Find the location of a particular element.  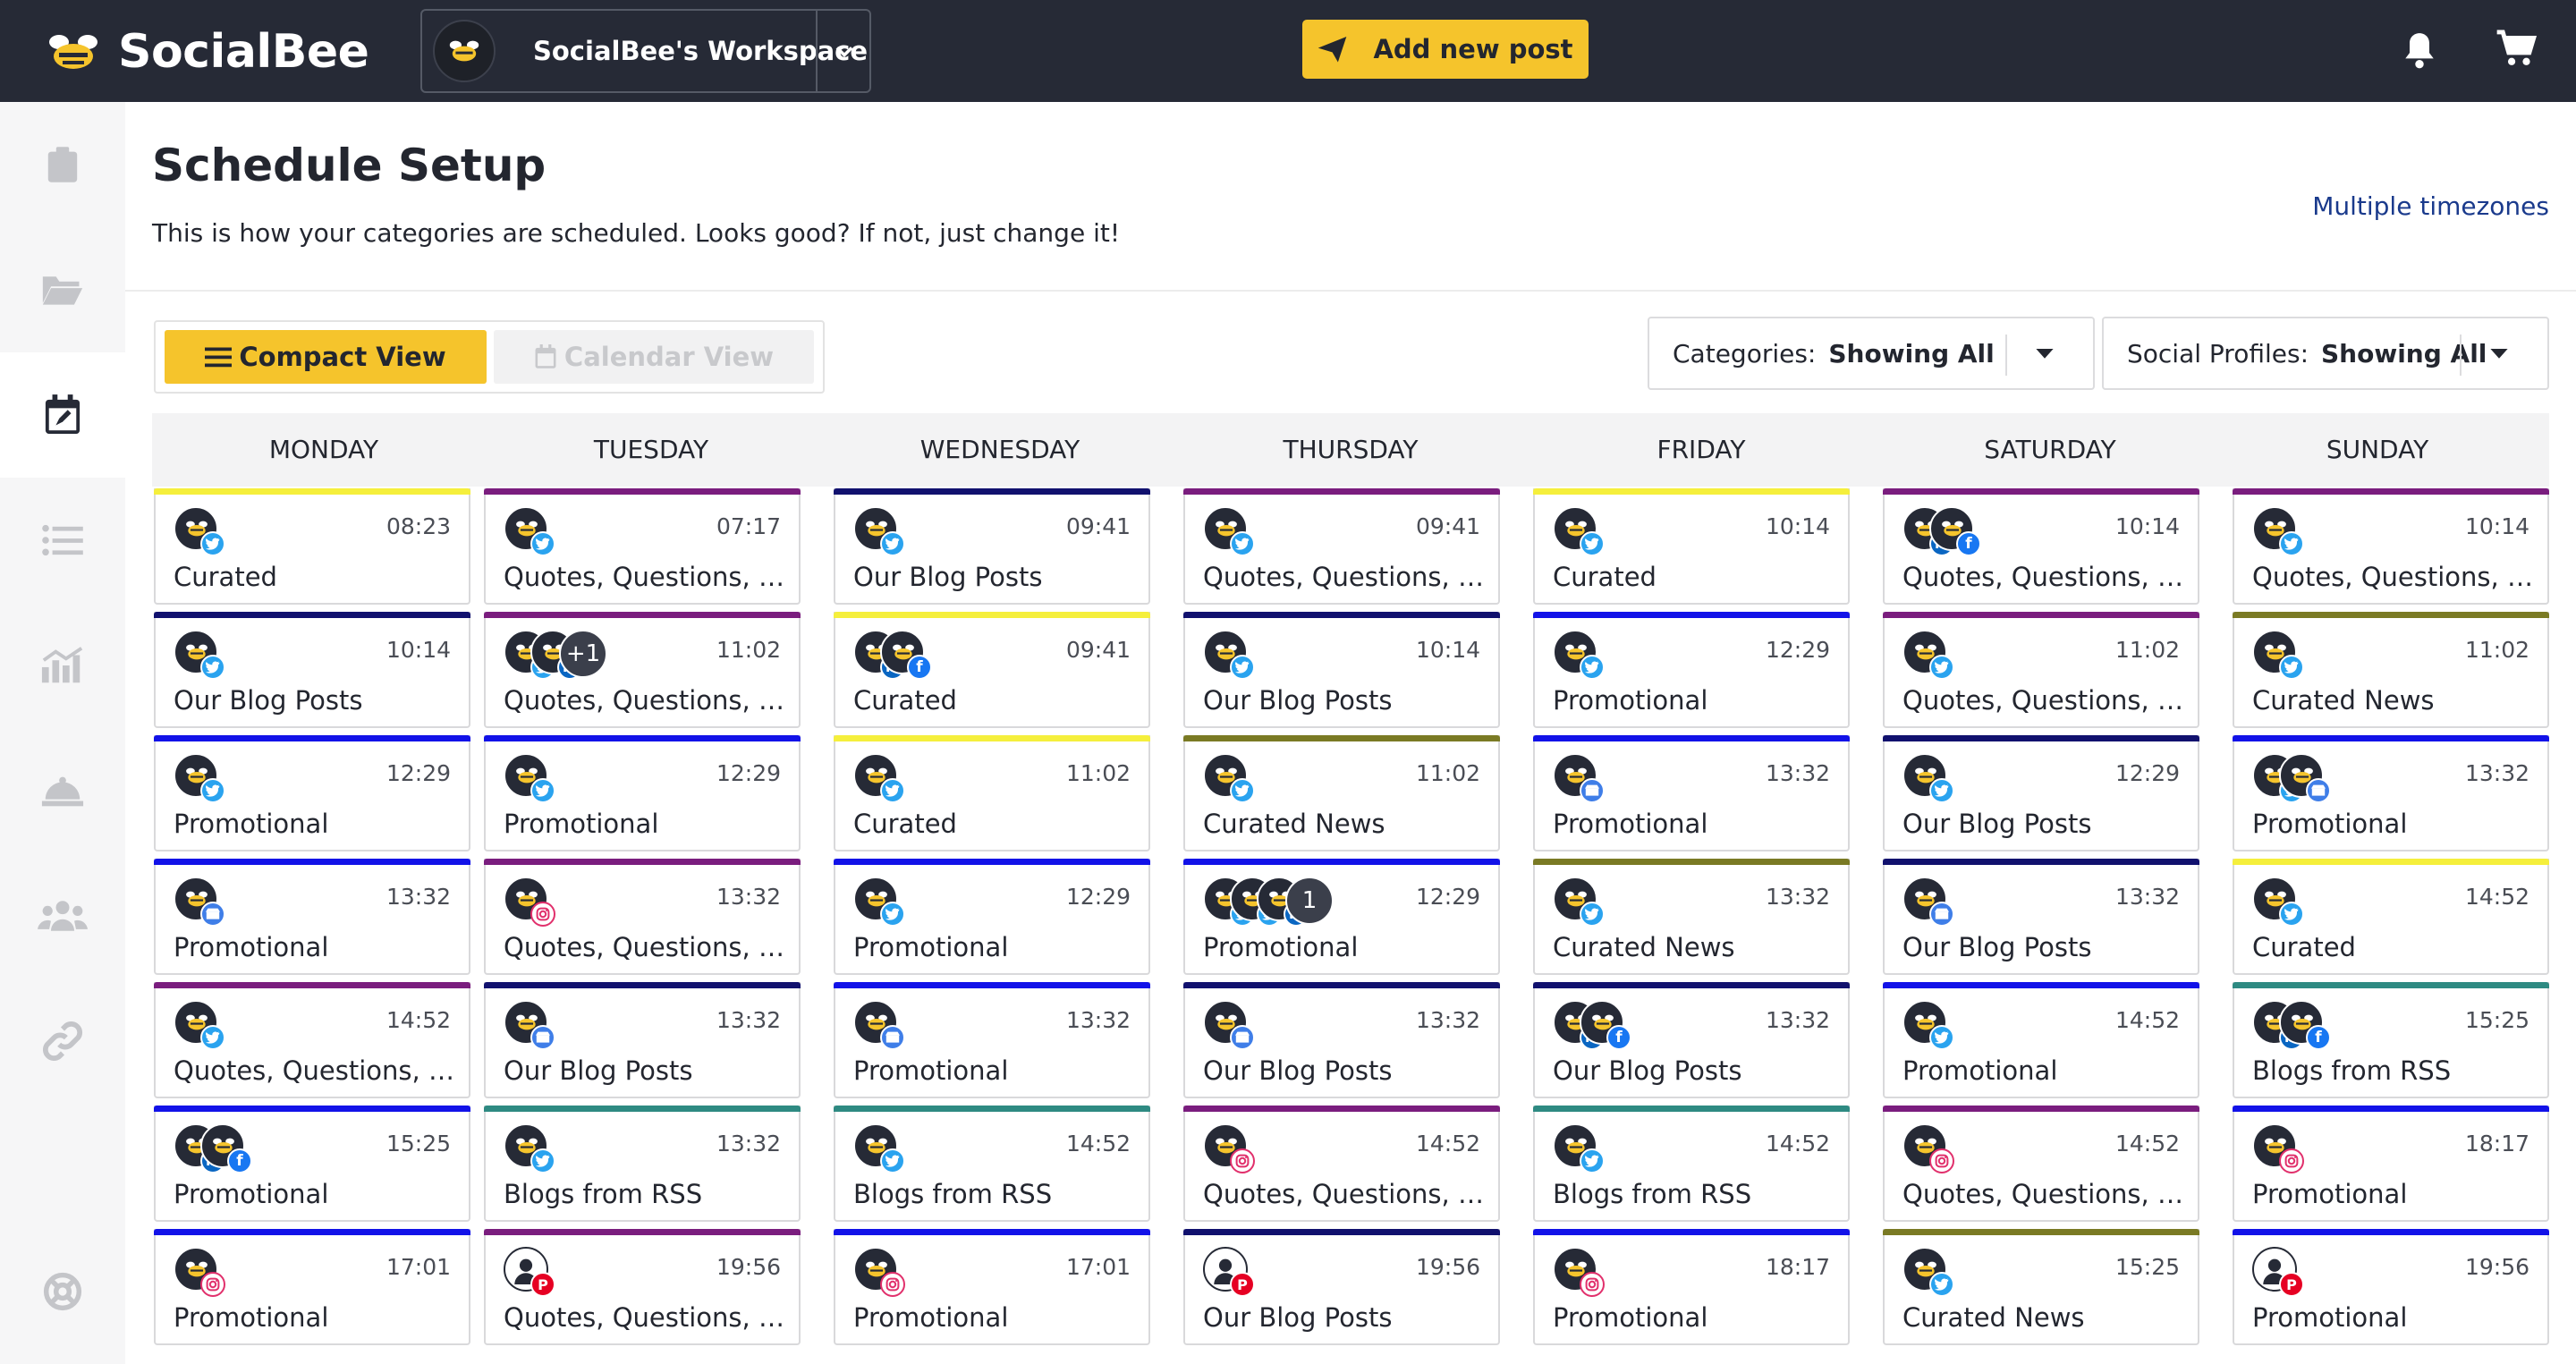

schedule-slot: 14:52 Promotional is located at coordinates (2041, 1040).